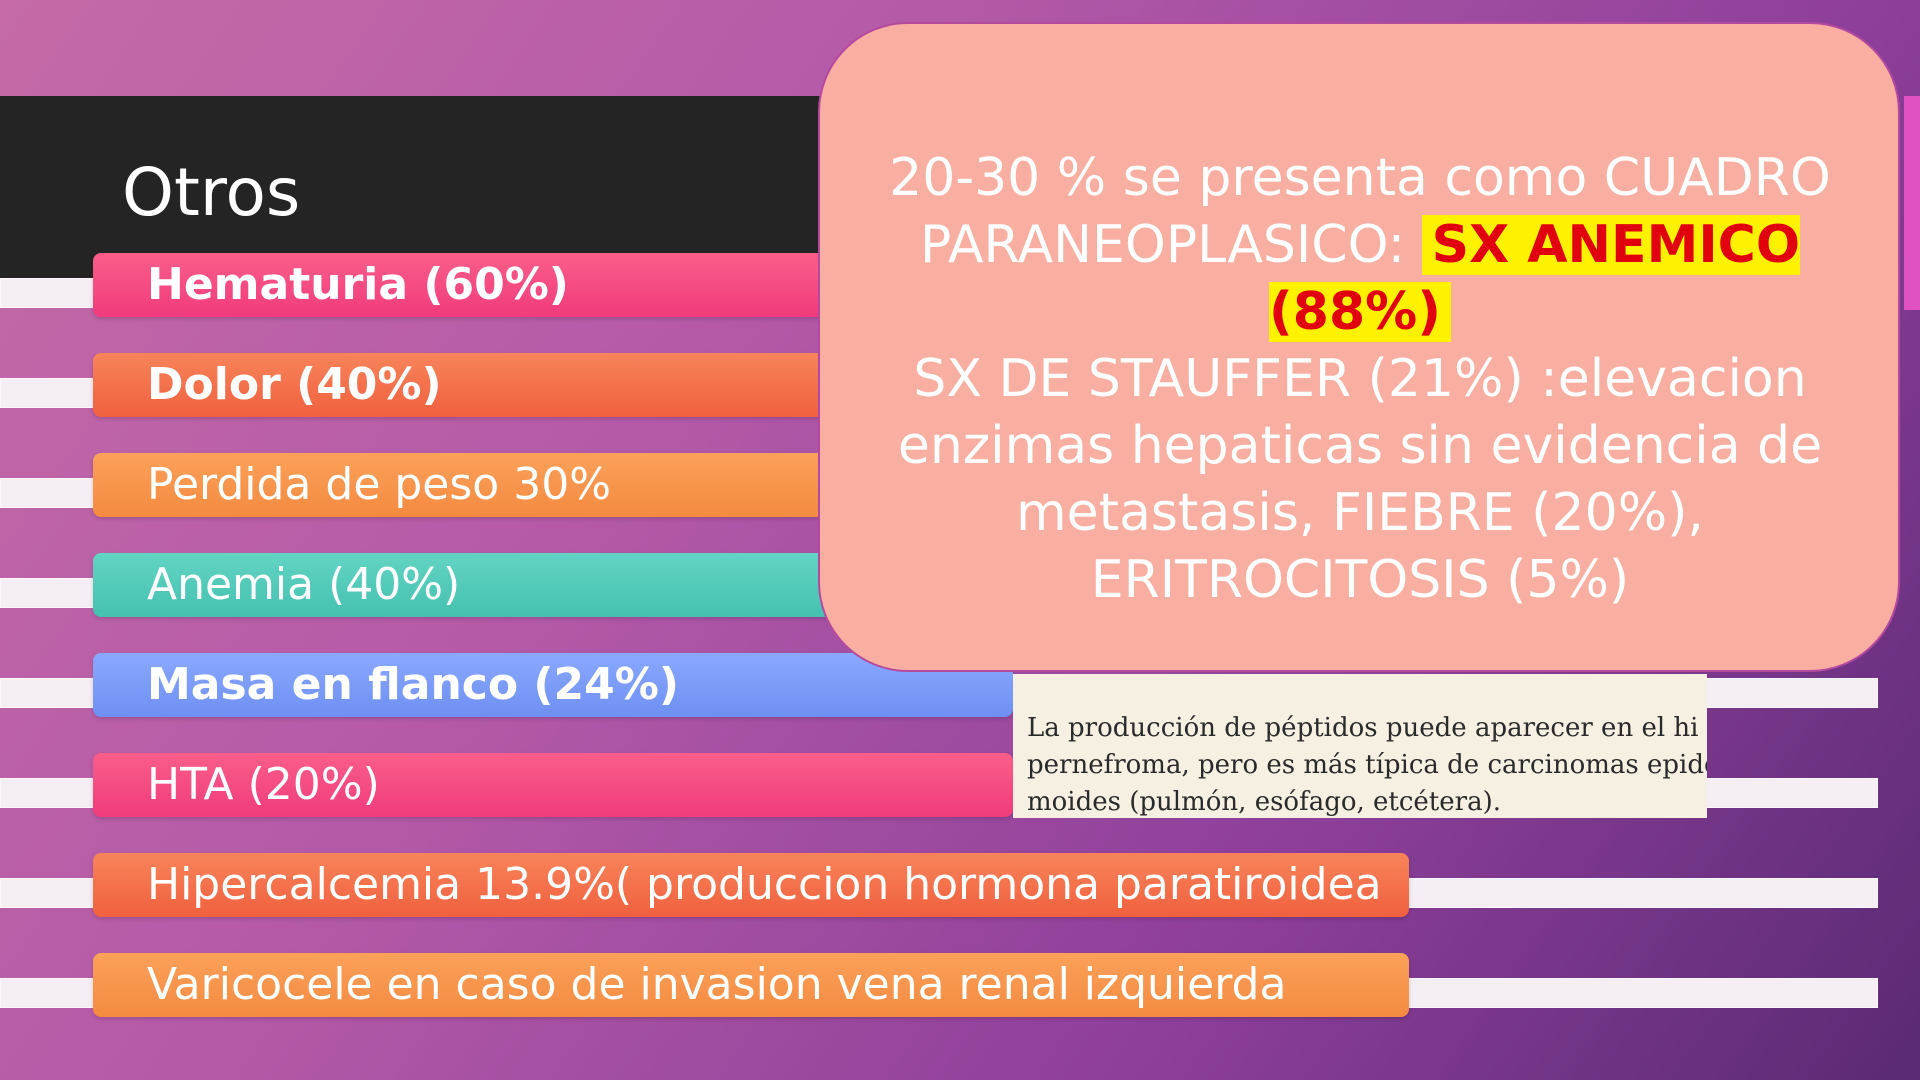 The image size is (1920, 1080). What do you see at coordinates (1360, 446) in the screenshot?
I see `callout-line-4: enzimas hepaticas sin evidencia de` at bounding box center [1360, 446].